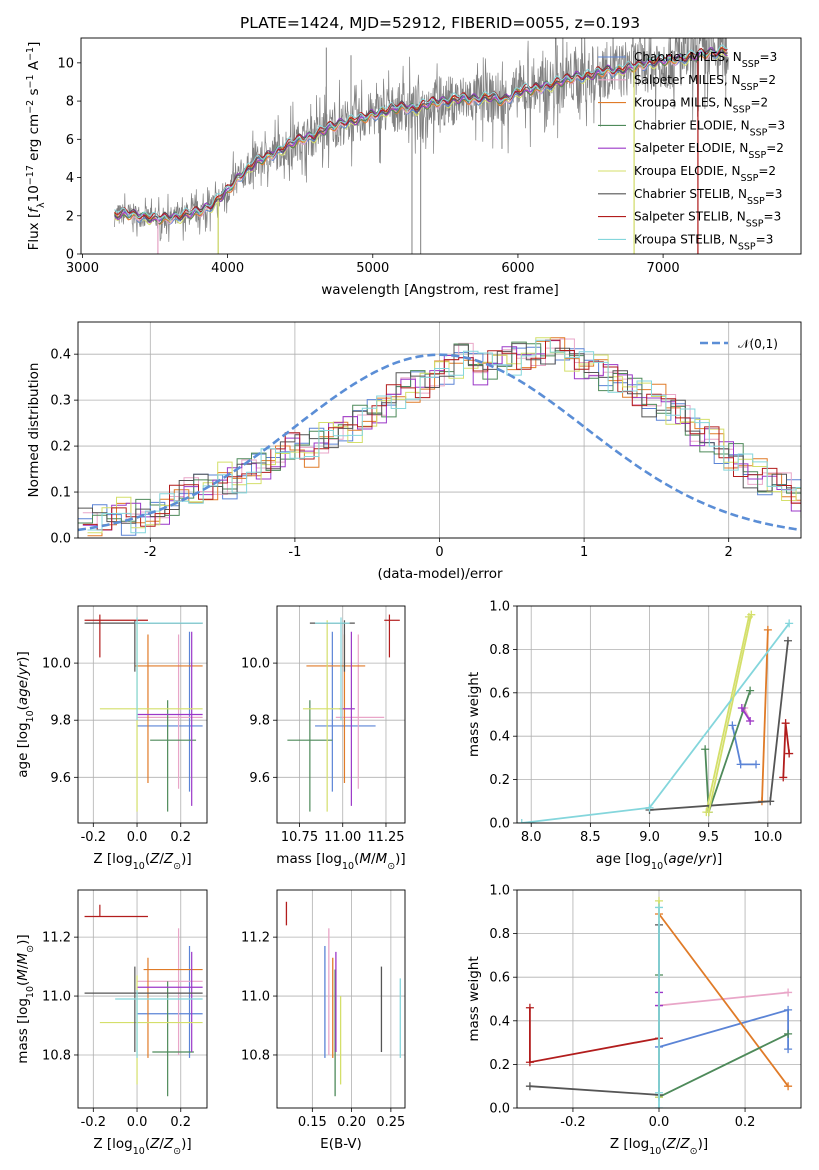 The height and width of the screenshot is (1170, 819). What do you see at coordinates (590, 837) in the screenshot?
I see `tick-label-x: 8.5` at bounding box center [590, 837].